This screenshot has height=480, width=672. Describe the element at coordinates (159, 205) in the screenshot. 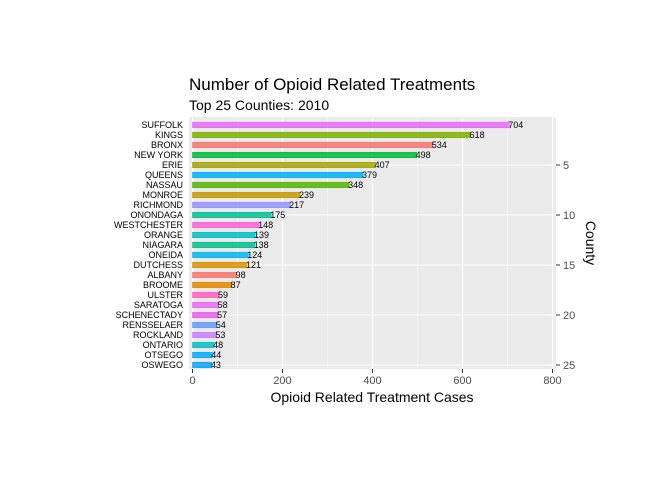

I see `county-label: RICHMOND` at that location.